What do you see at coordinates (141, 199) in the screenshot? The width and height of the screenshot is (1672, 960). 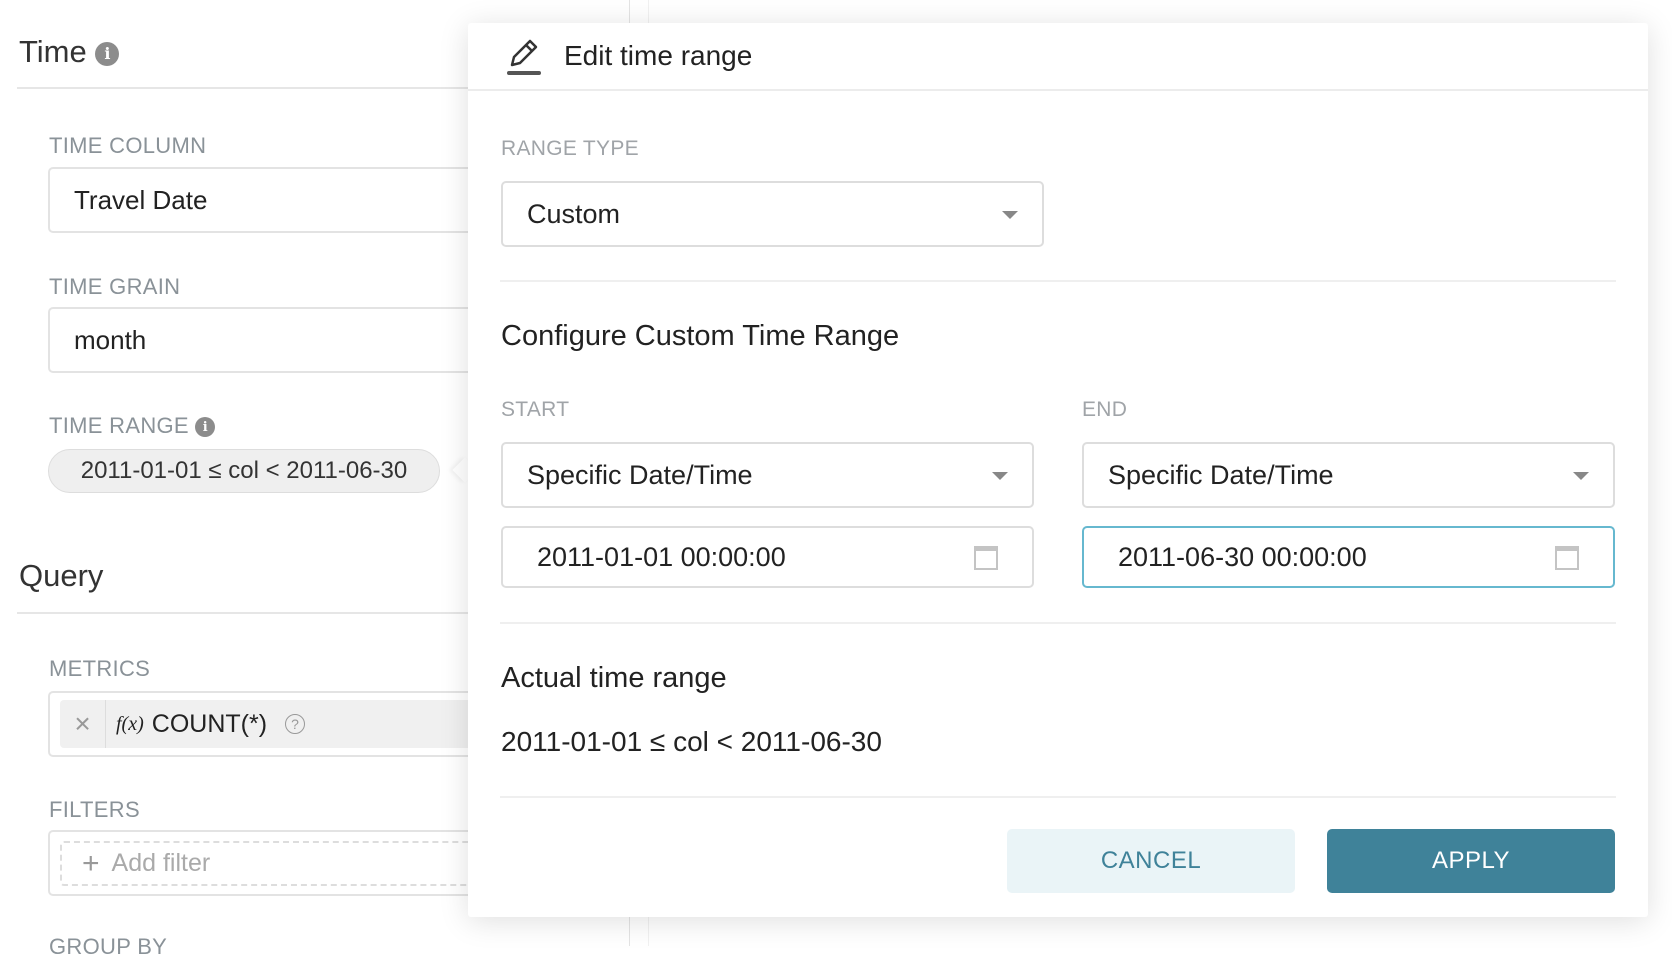 I see `time-column-value: Travel Date` at bounding box center [141, 199].